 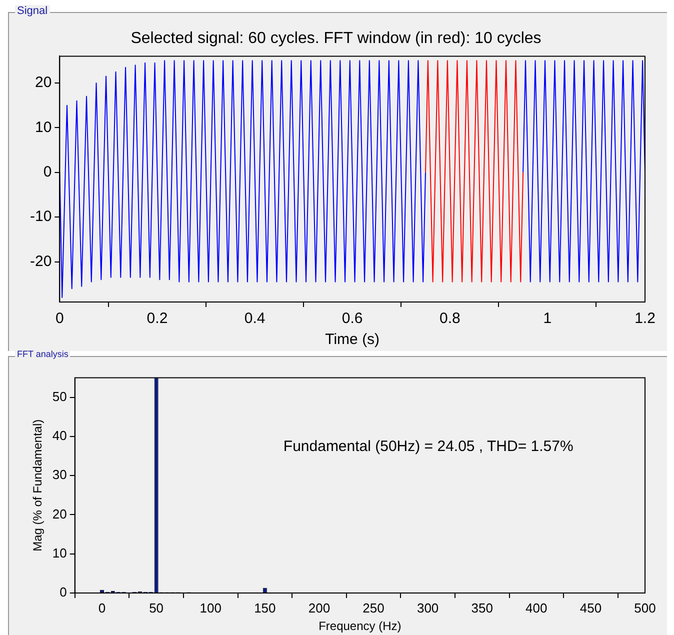 I want to click on y-tick-label: 50, so click(x=59, y=396).